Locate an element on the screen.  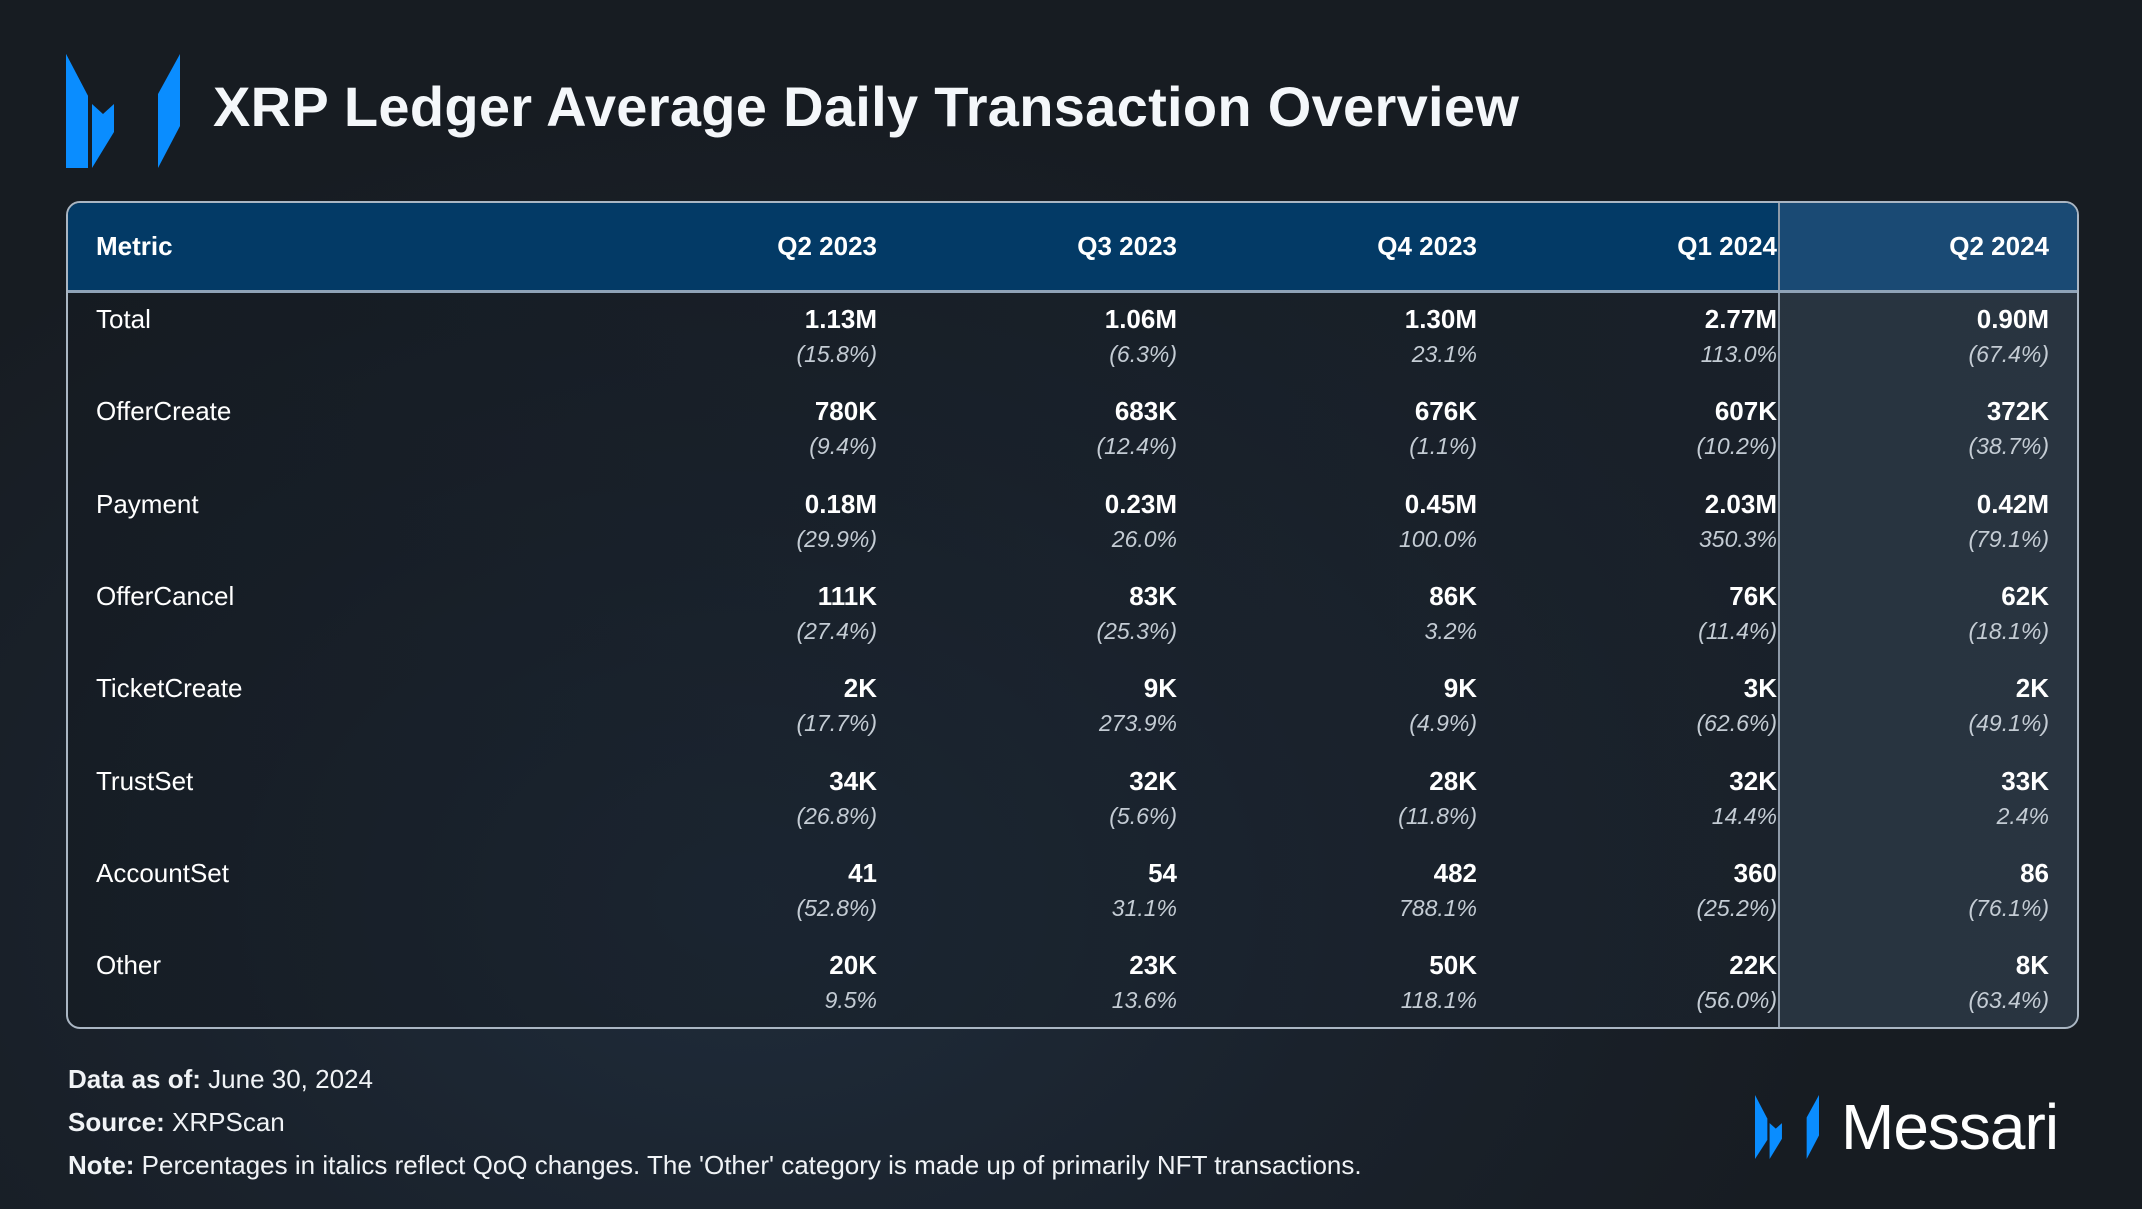
cell-value: 23K is located at coordinates (1153, 965).